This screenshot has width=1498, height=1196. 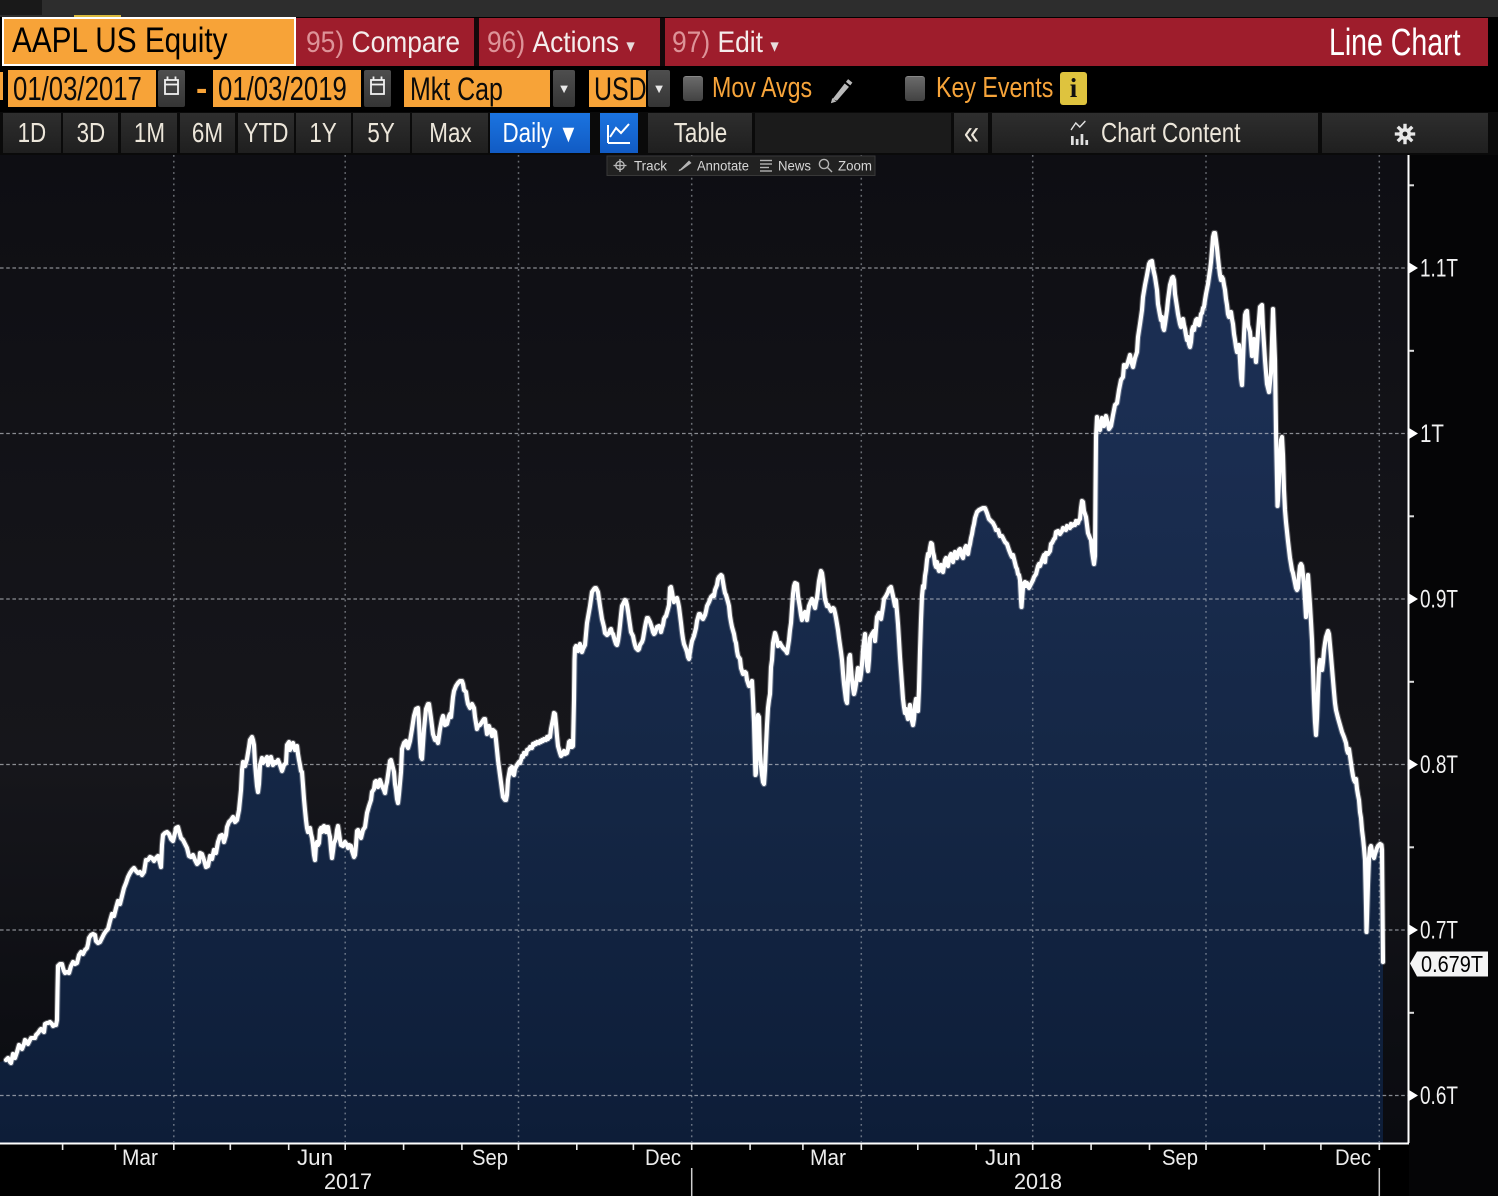 I want to click on svg-text: Annotate, so click(x=723, y=166).